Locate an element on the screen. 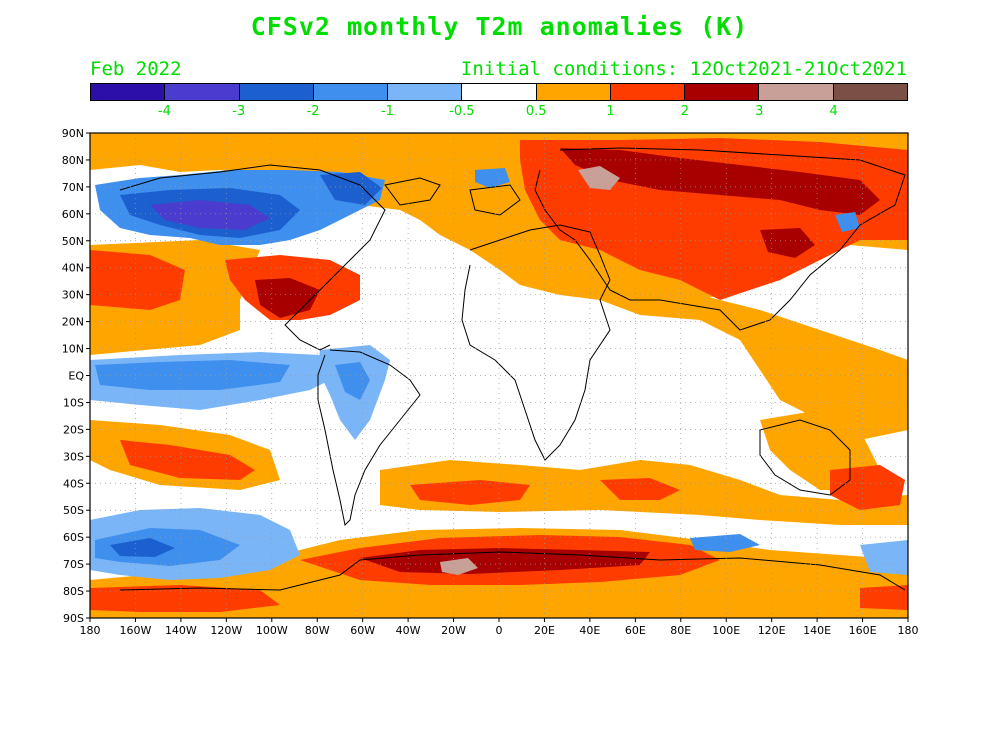 The height and width of the screenshot is (750, 999). legend-label: 4 is located at coordinates (833, 111).